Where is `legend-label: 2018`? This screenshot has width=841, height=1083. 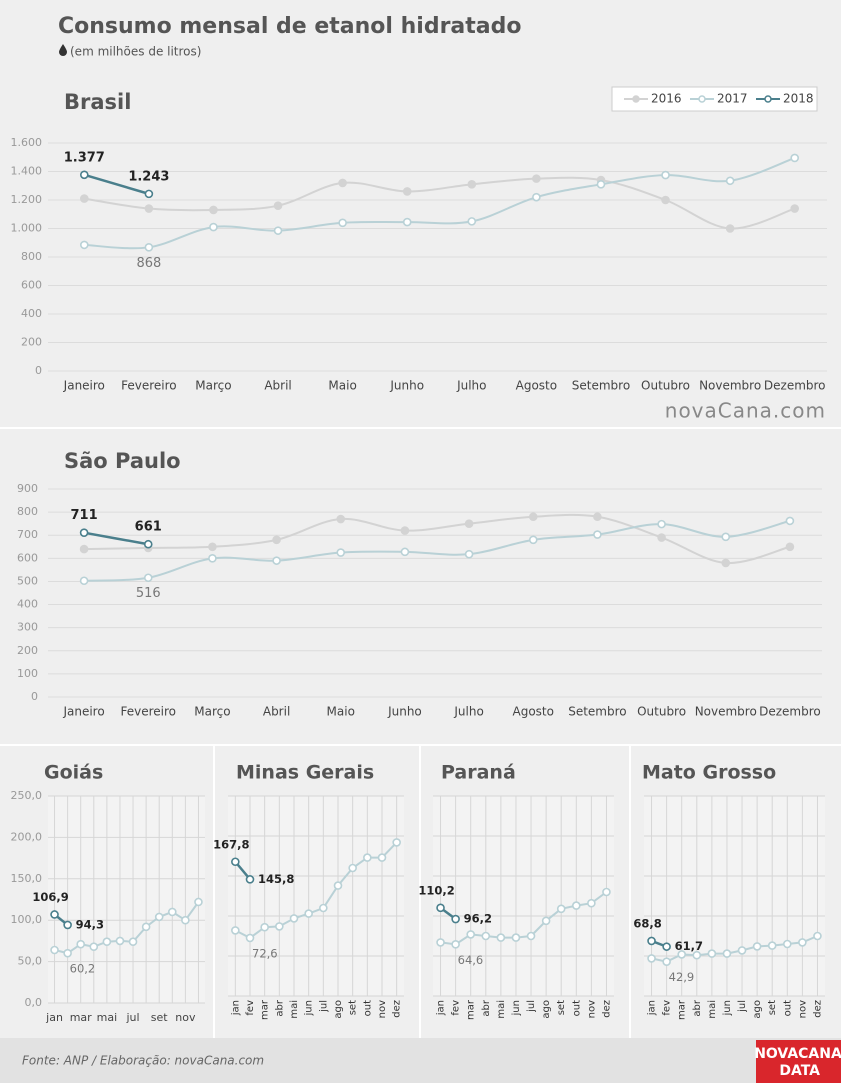 legend-label: 2018 is located at coordinates (798, 99).